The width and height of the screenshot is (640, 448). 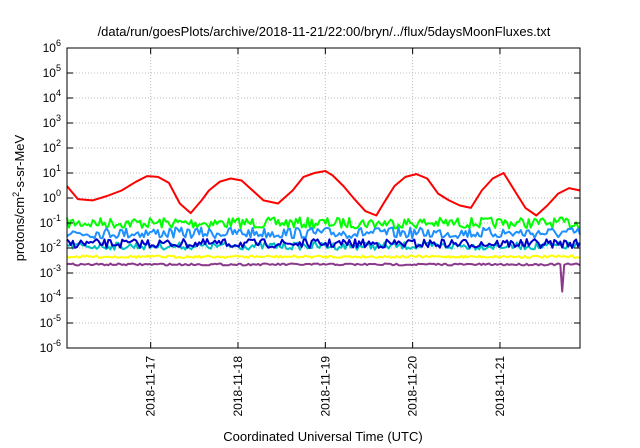 I want to click on y-tick-label: 10⁶, so click(x=52, y=46).